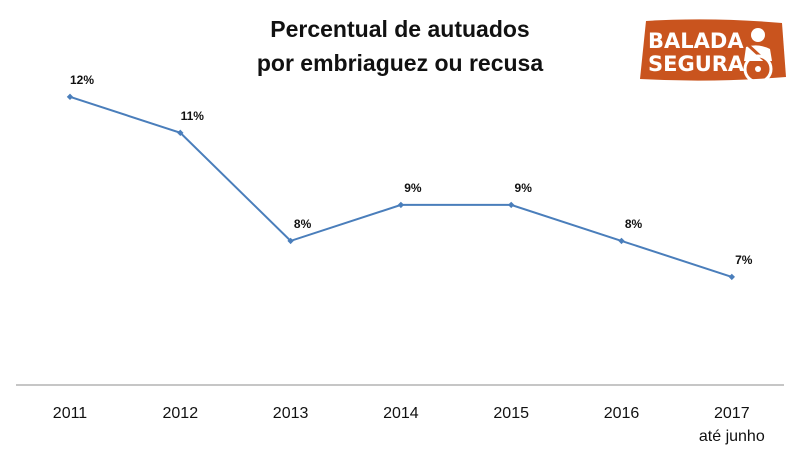 The height and width of the screenshot is (450, 800). What do you see at coordinates (401, 413) in the screenshot?
I see `x-tick-label: 2014` at bounding box center [401, 413].